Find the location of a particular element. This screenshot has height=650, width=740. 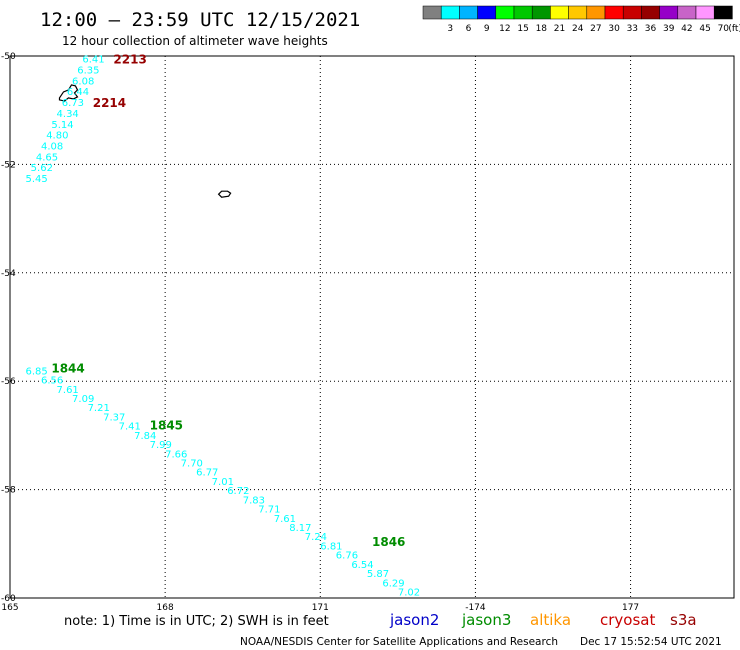

swh-value-label: 4.34 is located at coordinates (68, 114).